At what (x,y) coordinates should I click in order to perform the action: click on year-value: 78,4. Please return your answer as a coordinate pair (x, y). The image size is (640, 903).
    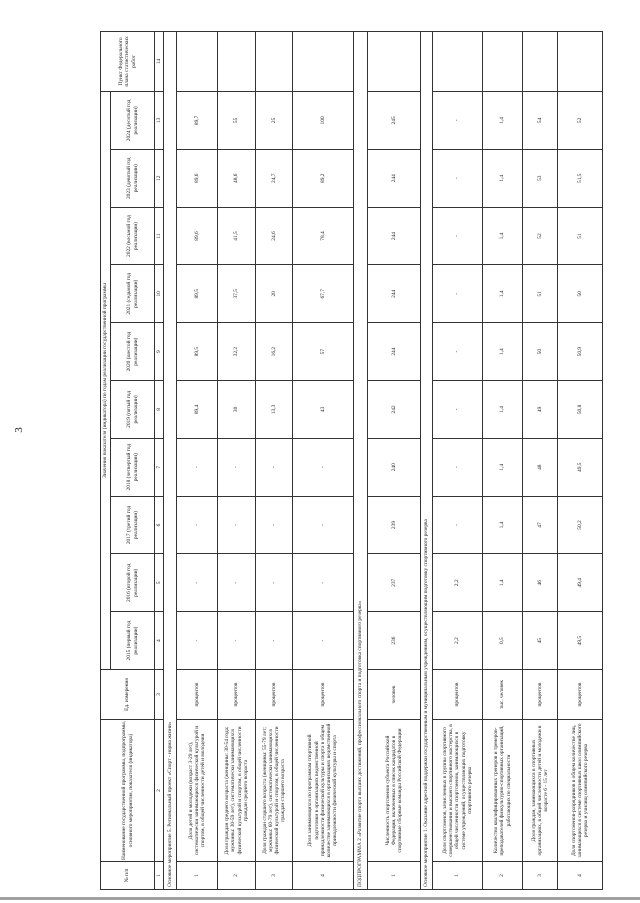
    Looking at the image, I should click on (323, 236).